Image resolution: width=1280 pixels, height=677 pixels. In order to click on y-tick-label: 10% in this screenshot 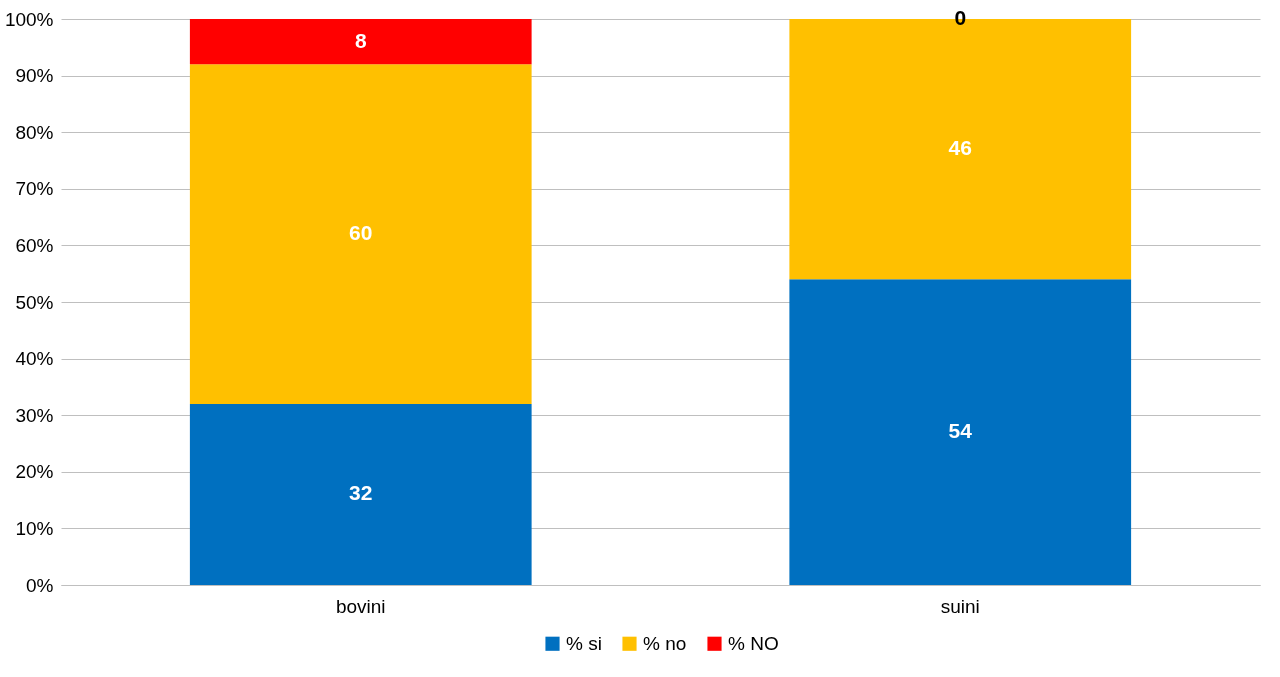, I will do `click(34, 528)`.